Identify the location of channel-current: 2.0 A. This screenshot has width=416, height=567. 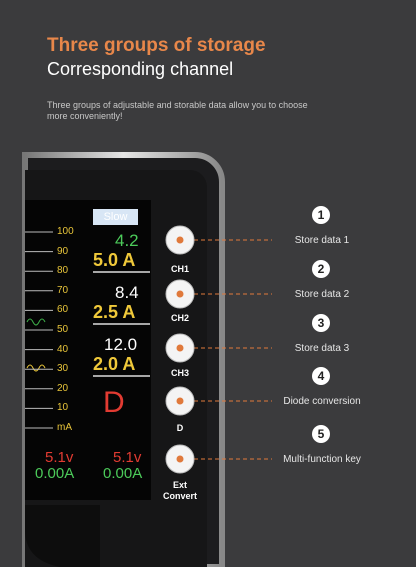
(114, 364).